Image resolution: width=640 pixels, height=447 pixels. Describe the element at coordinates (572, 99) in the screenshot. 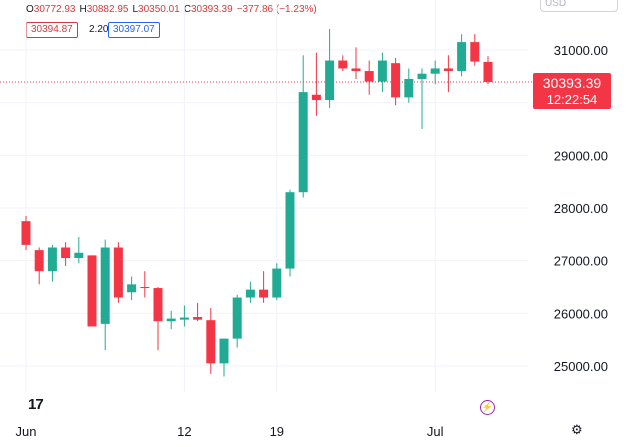

I see `bar-countdown: 12:22:54` at that location.